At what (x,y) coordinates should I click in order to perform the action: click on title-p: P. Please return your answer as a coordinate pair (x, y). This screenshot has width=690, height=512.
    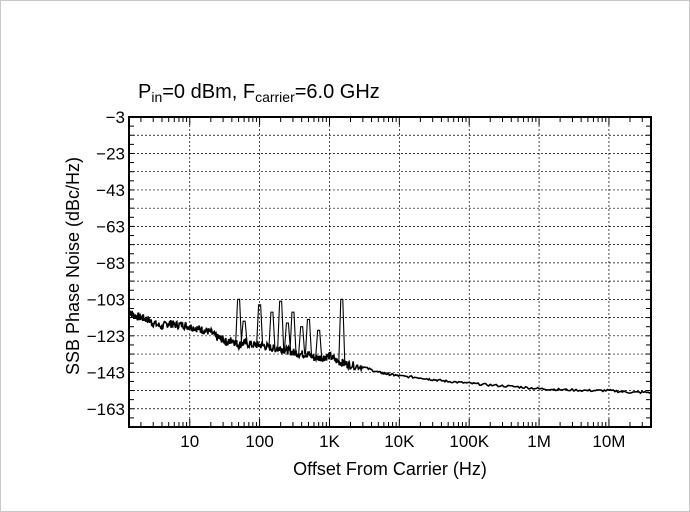
    Looking at the image, I should click on (144, 92).